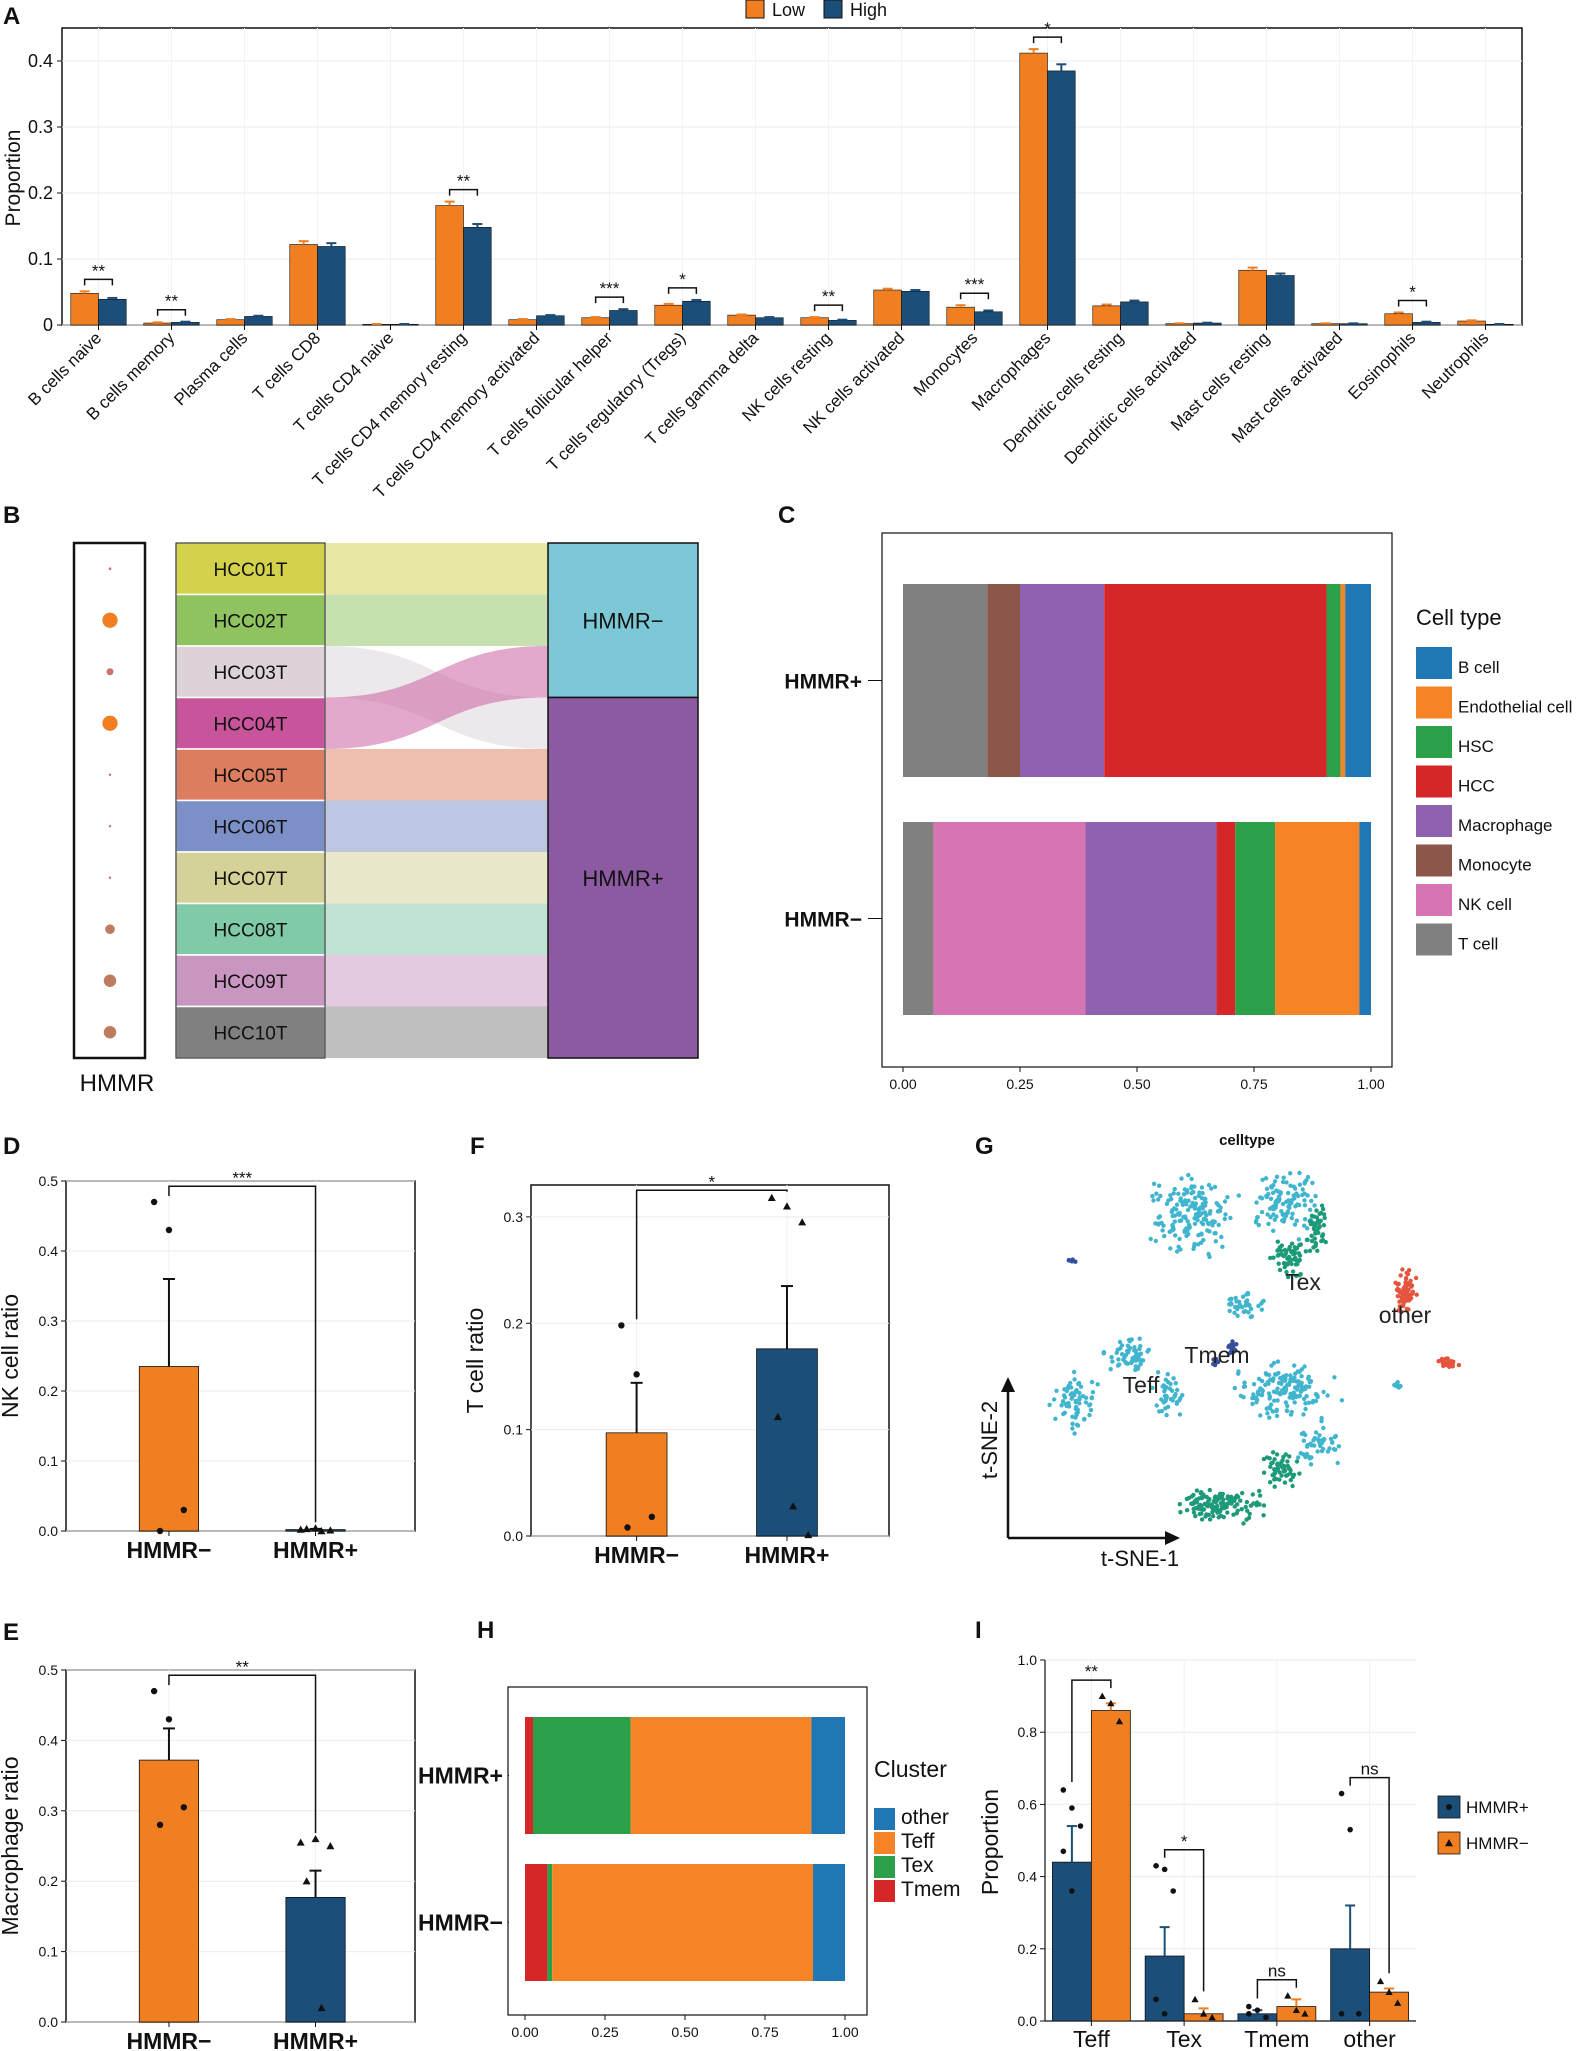  What do you see at coordinates (1405, 1315) in the screenshot?
I see `cluster-label-other: other` at bounding box center [1405, 1315].